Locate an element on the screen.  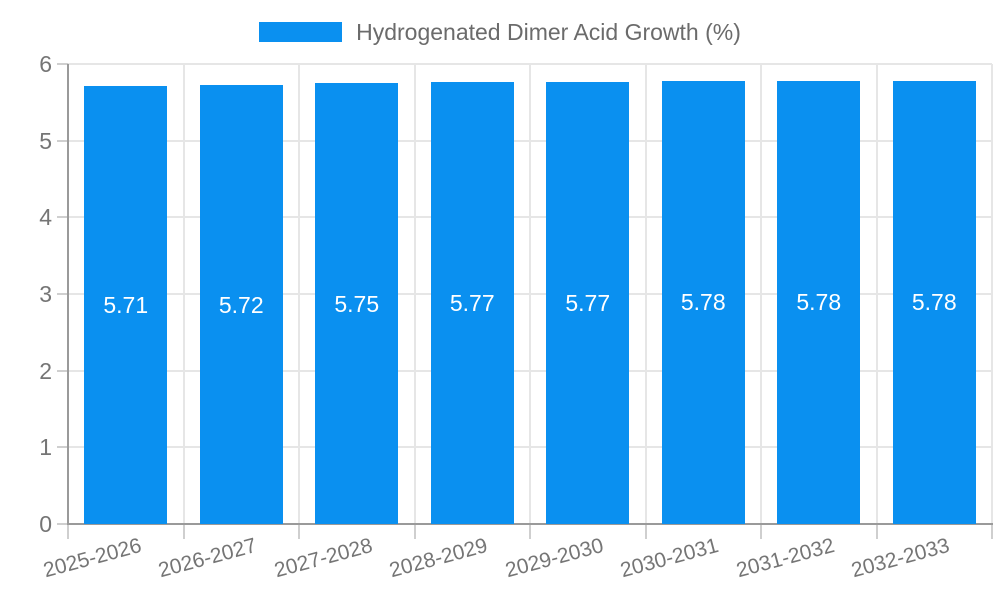
y-axis-tick-label: 6 is located at coordinates (45, 64).